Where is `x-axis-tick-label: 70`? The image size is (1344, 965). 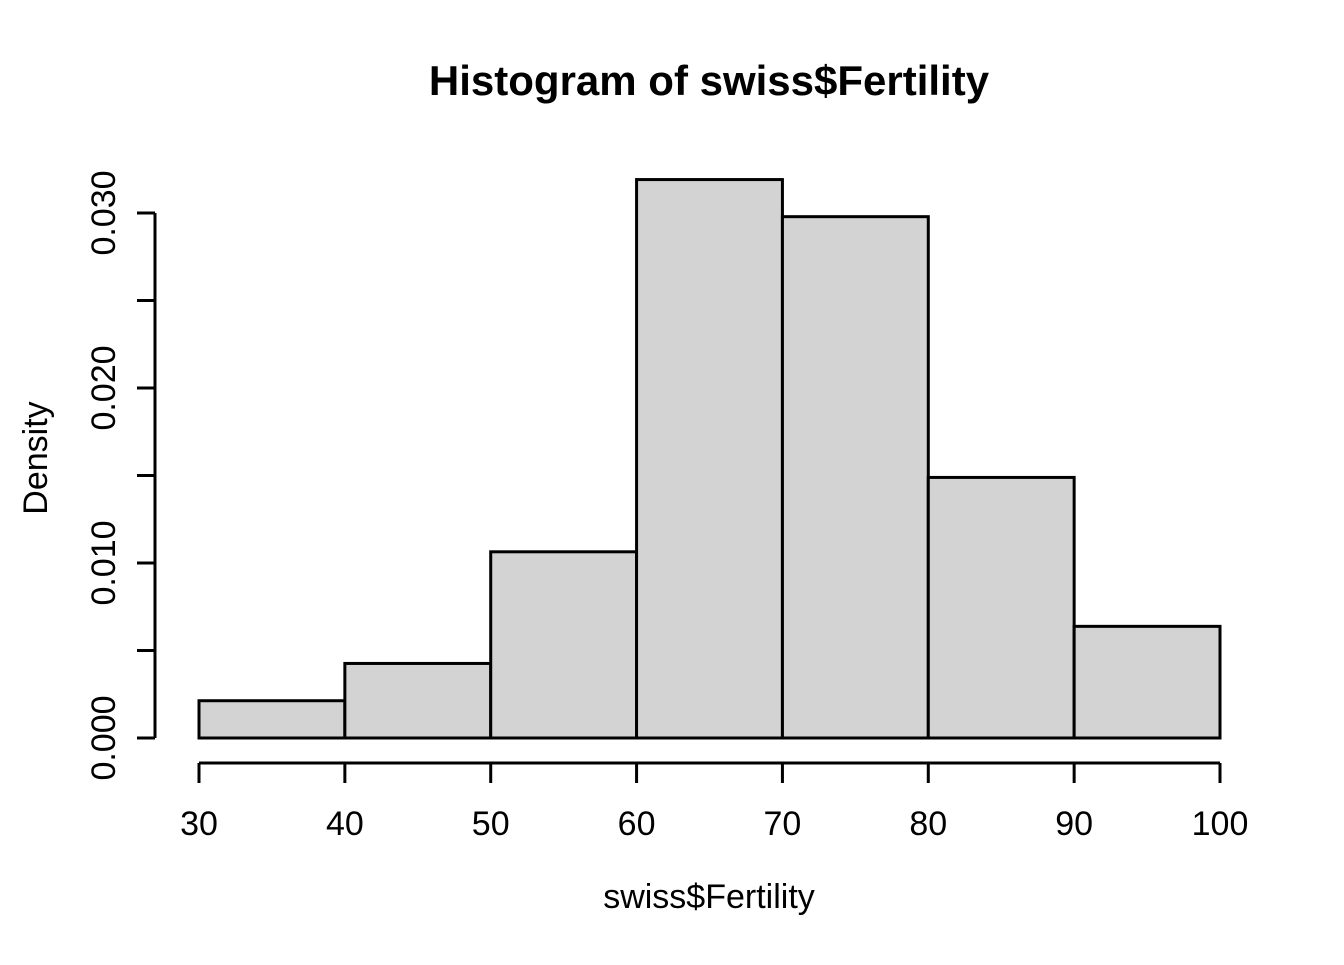 x-axis-tick-label: 70 is located at coordinates (783, 824).